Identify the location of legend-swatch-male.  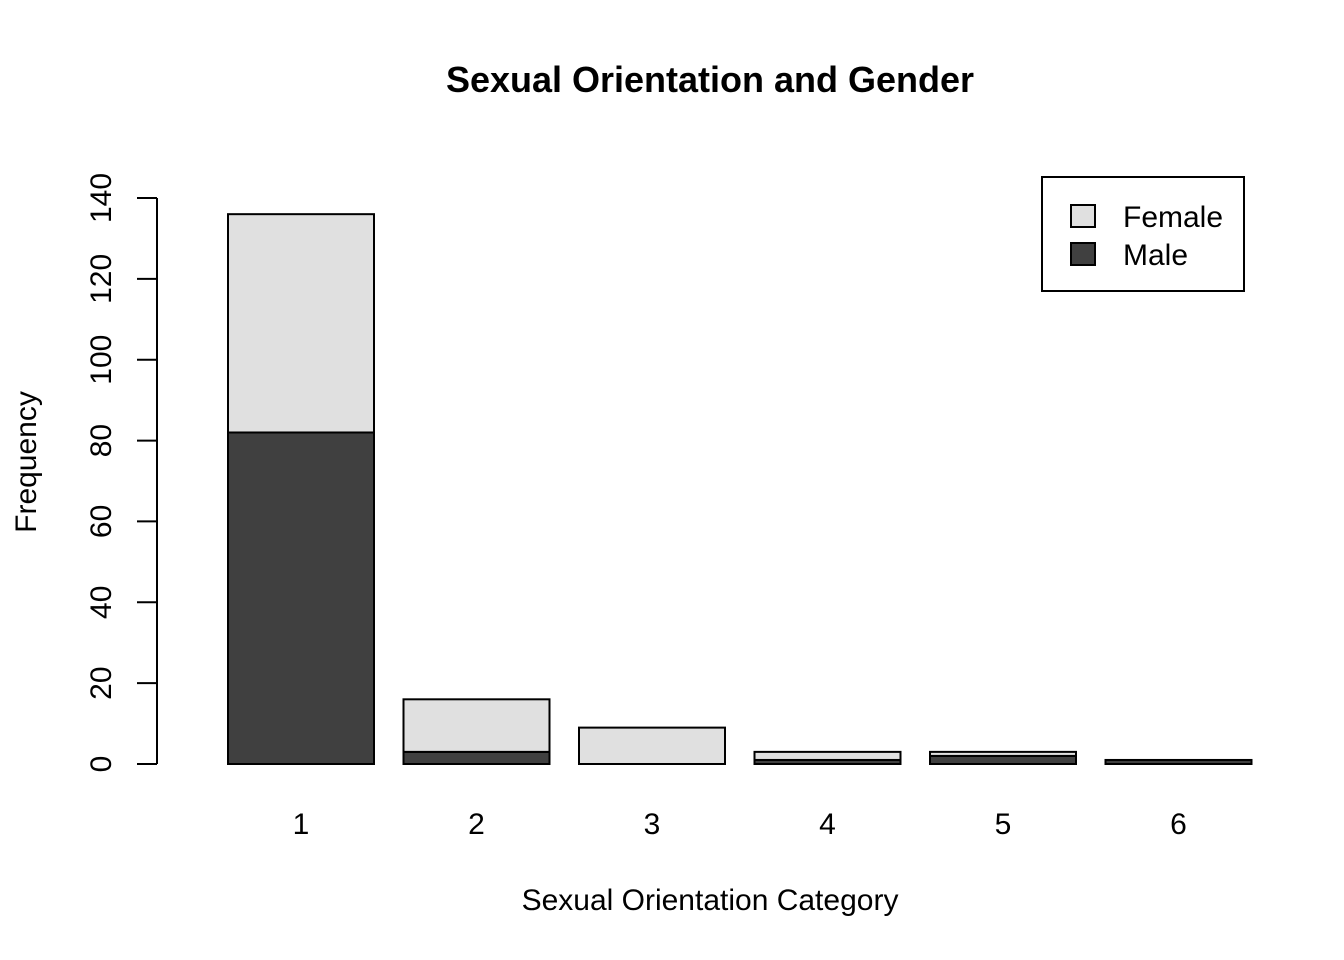
(1083, 254).